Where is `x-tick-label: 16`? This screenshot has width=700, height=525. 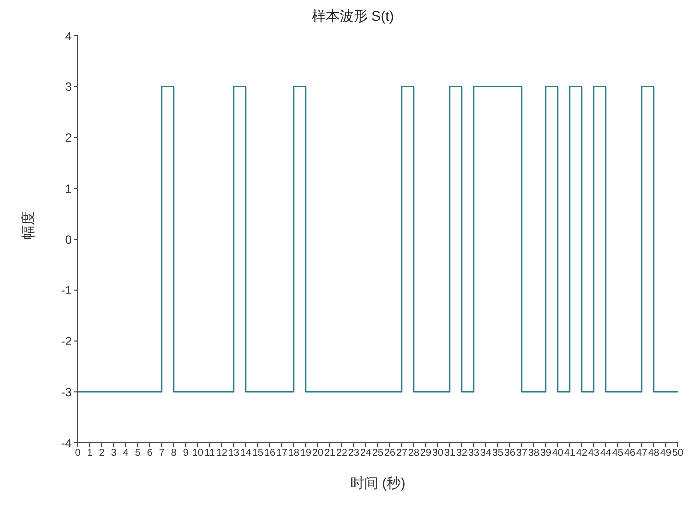 x-tick-label: 16 is located at coordinates (270, 454).